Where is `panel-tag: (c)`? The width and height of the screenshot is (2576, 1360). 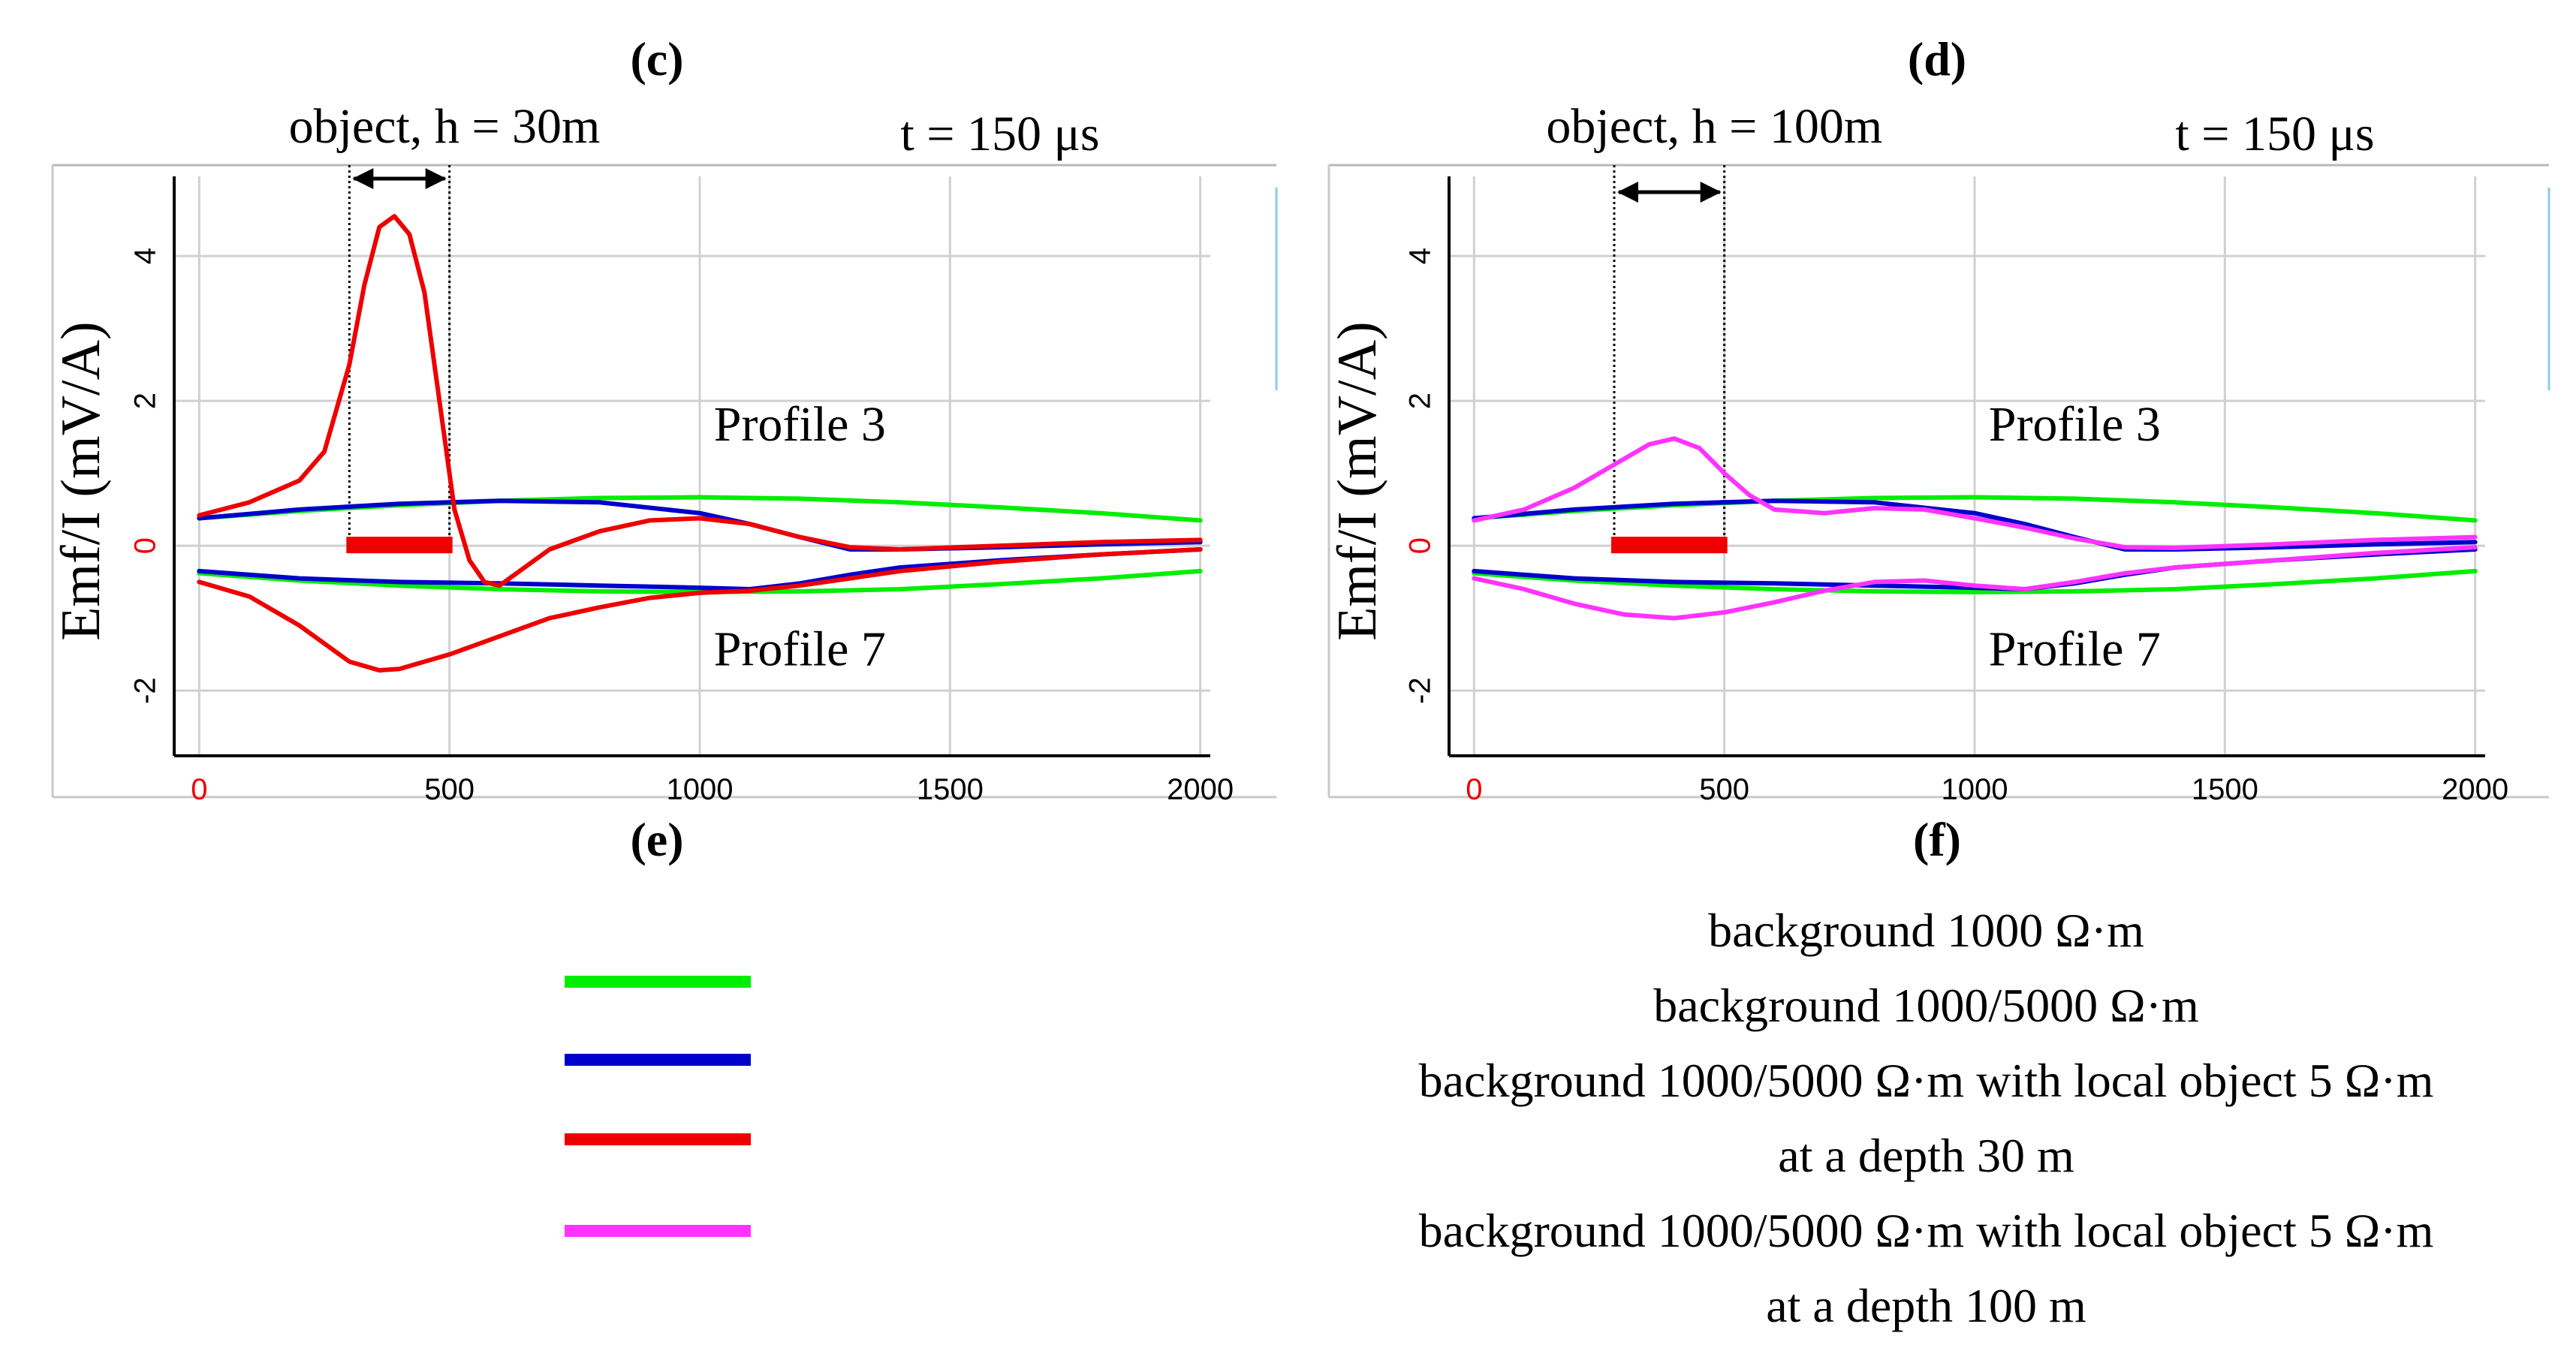
panel-tag: (c) is located at coordinates (656, 59).